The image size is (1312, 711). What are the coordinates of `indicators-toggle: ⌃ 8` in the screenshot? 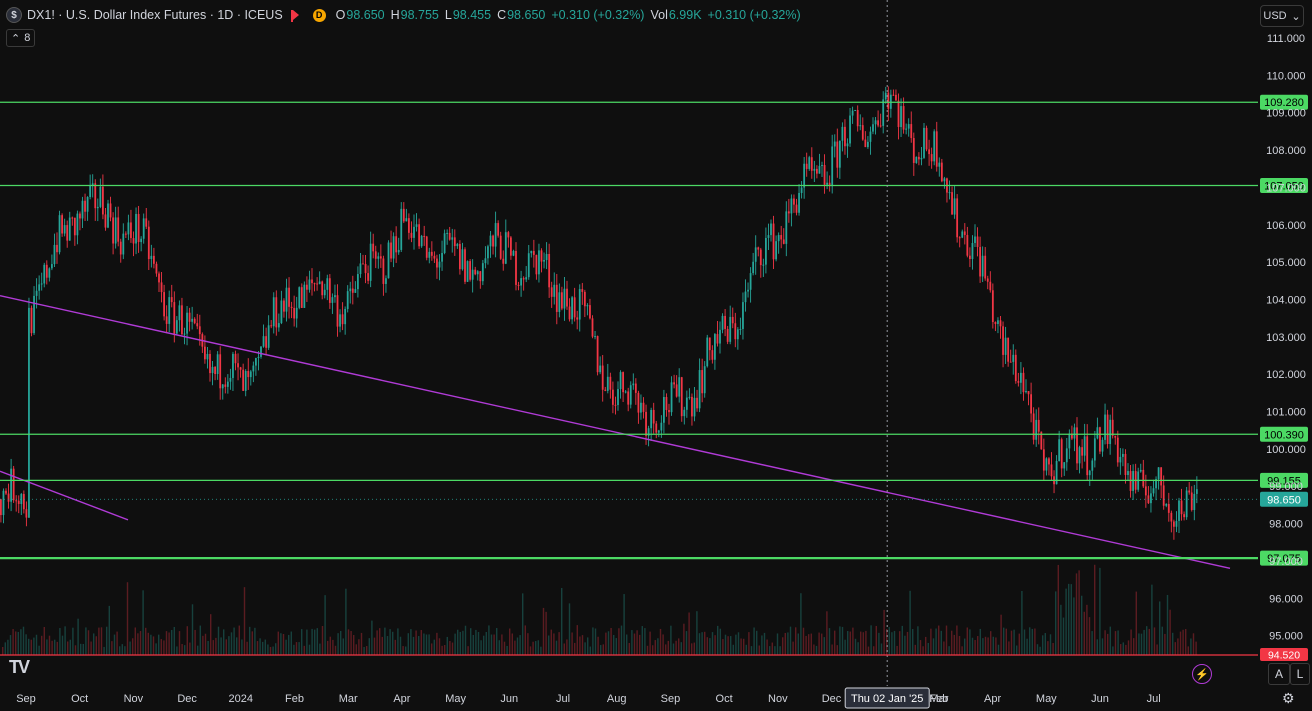 It's located at (21, 38).